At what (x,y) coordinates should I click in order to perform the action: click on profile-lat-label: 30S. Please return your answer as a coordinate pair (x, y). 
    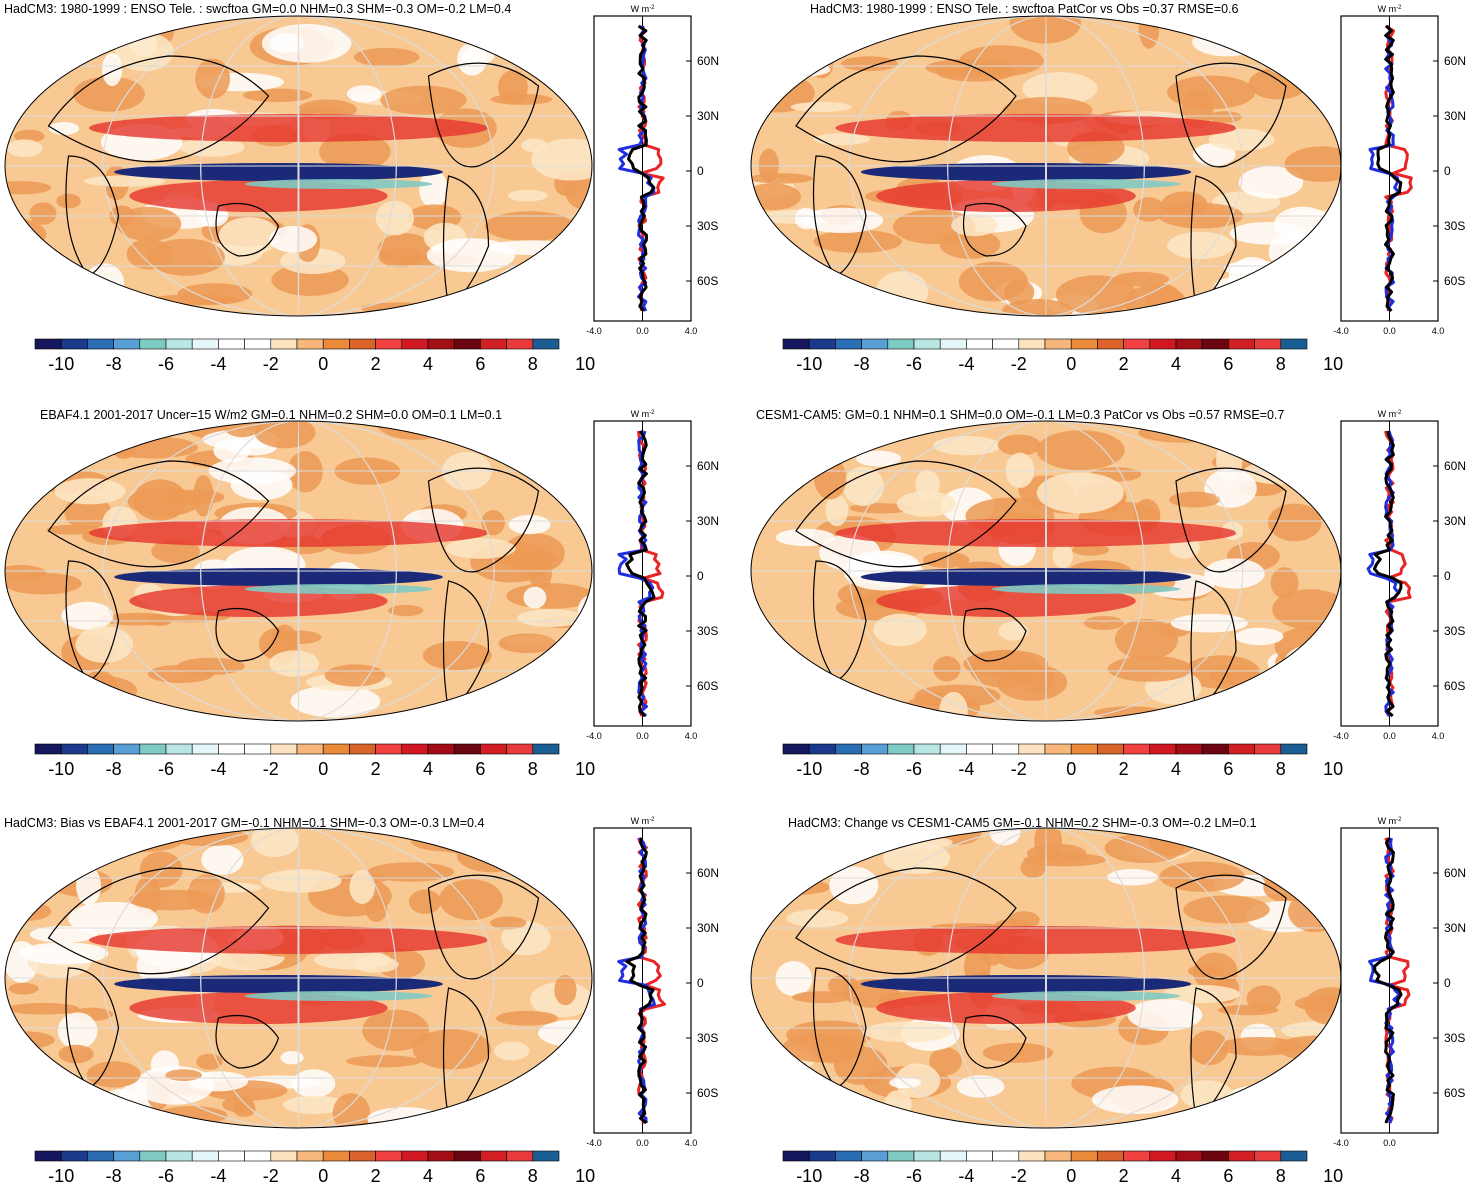
    Looking at the image, I should click on (1454, 226).